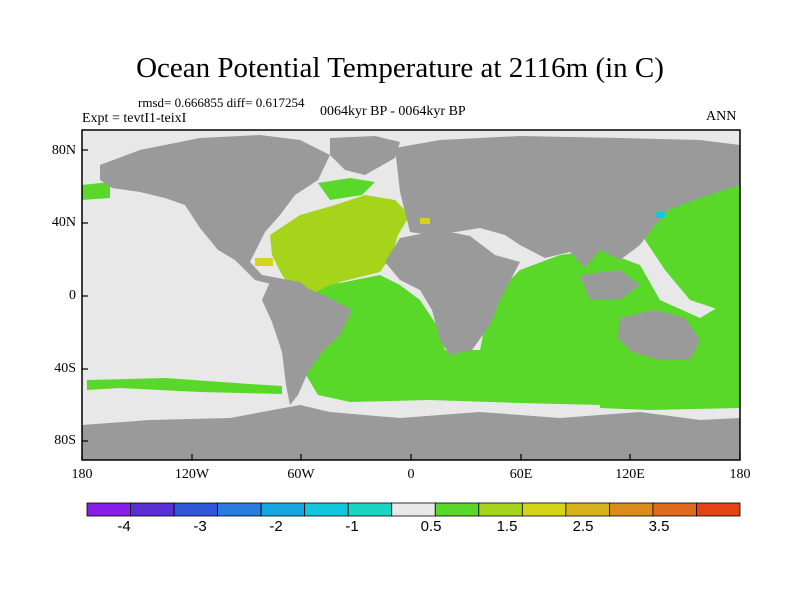 The height and width of the screenshot is (600, 800). What do you see at coordinates (567, 202) in the screenshot?
I see `eurasia` at bounding box center [567, 202].